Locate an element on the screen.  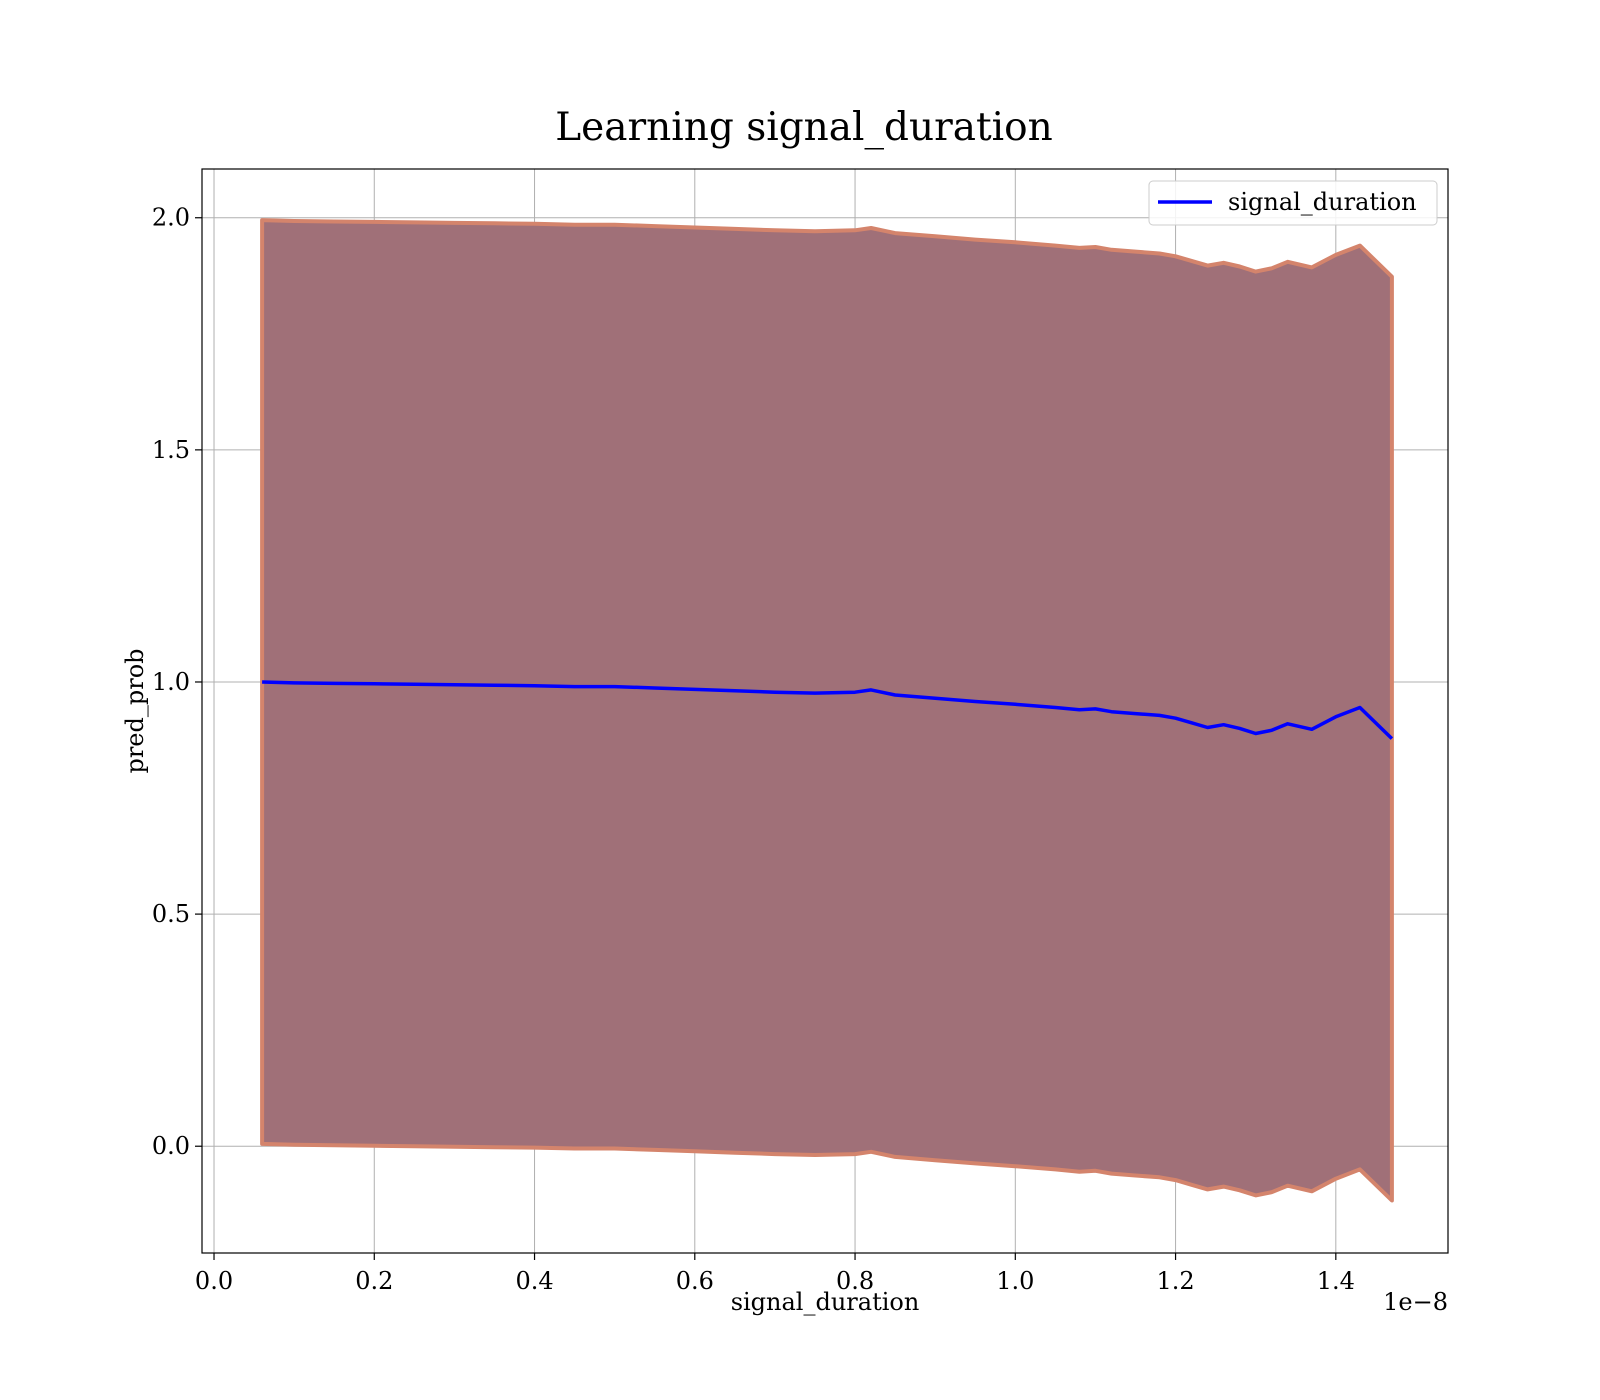
y-tick-label: 1.5 is located at coordinates (171, 450).